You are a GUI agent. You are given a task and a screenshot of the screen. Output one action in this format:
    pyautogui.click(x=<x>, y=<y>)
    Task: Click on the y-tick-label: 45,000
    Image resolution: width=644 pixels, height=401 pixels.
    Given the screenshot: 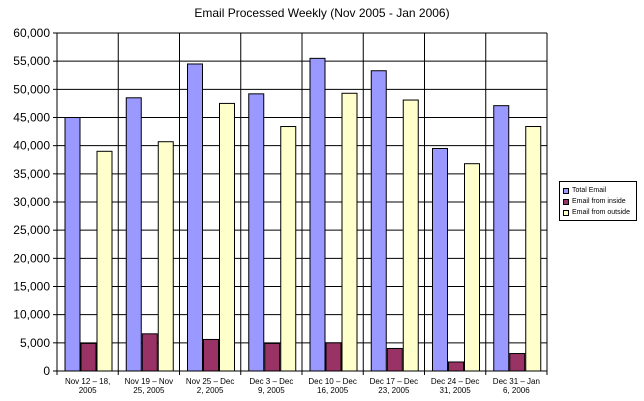 What is the action you would take?
    pyautogui.click(x=31, y=118)
    